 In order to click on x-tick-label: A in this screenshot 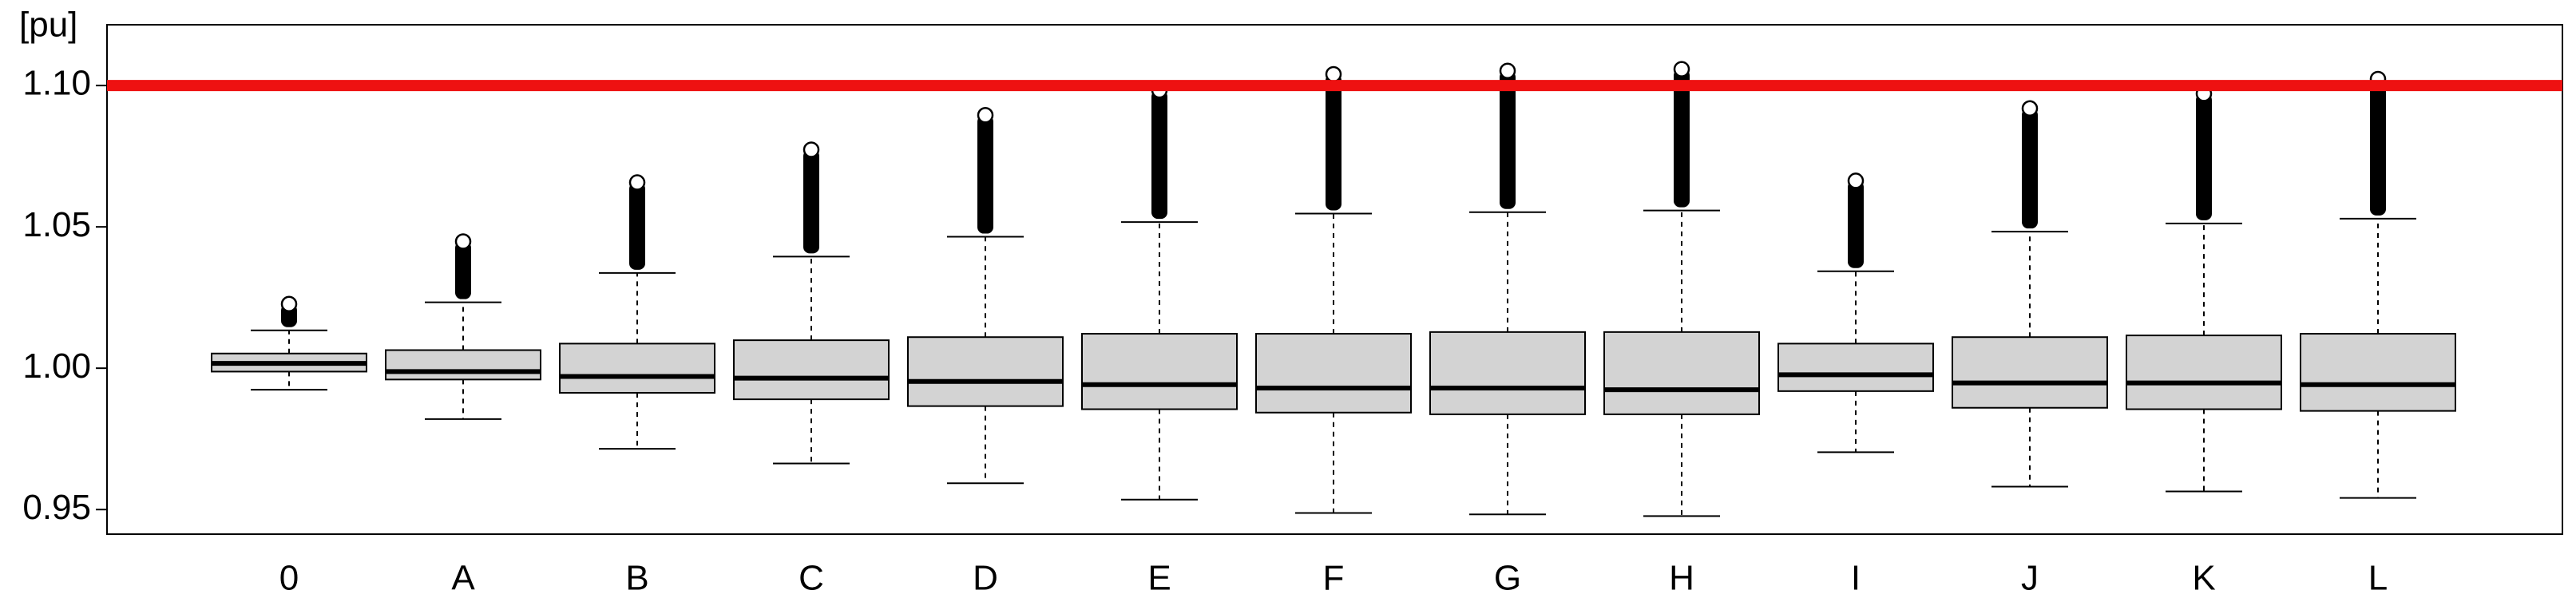, I will do `click(463, 578)`.